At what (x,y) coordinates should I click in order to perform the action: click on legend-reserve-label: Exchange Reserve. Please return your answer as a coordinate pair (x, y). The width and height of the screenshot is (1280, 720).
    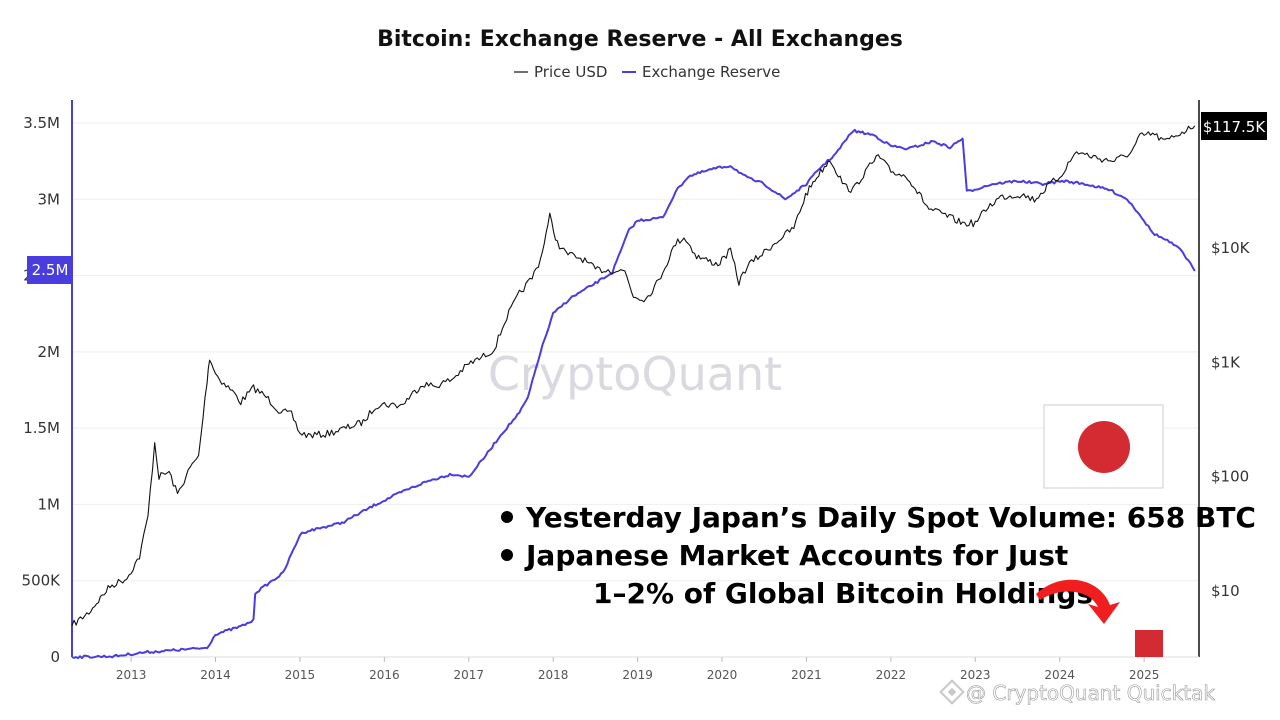
    Looking at the image, I should click on (711, 72).